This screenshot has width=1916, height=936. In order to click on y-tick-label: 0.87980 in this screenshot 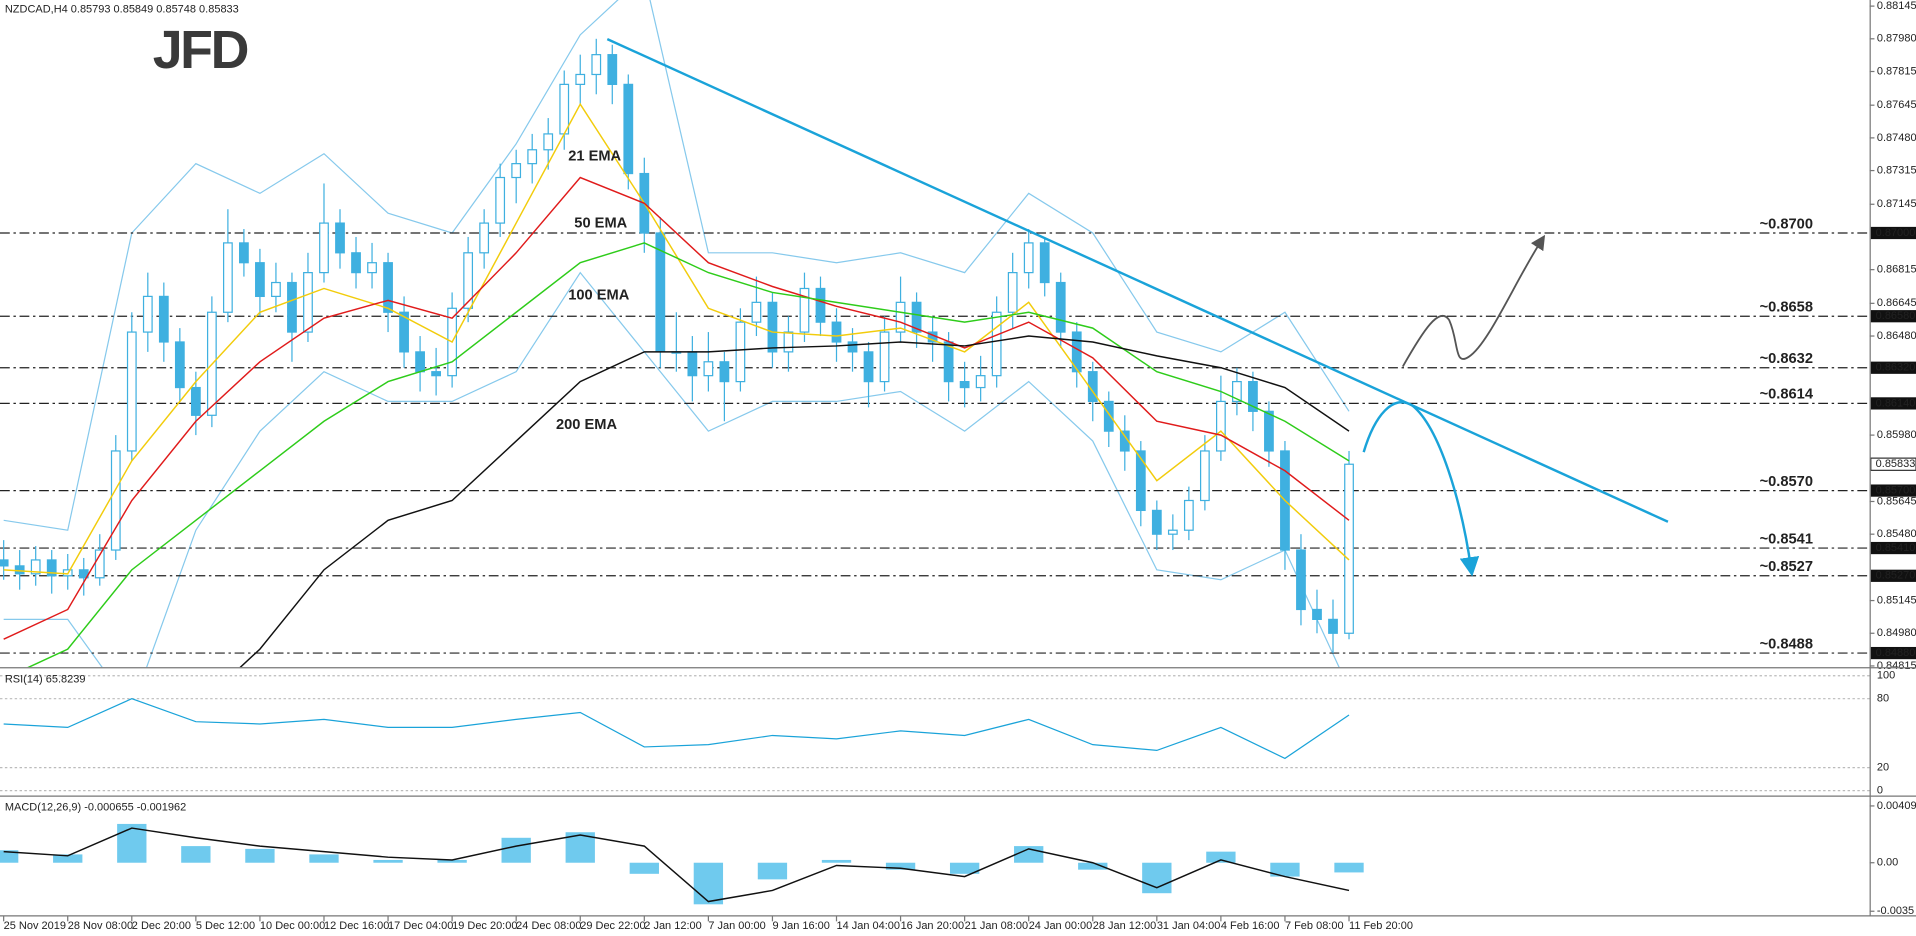, I will do `click(1896, 39)`.